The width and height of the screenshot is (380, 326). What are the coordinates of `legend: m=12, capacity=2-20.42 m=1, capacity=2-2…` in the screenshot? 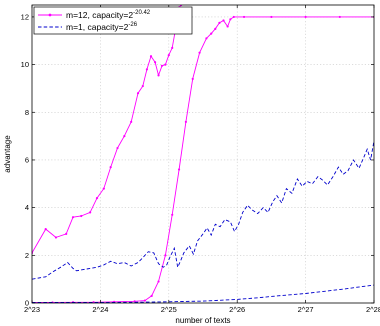 It's located at (113, 20).